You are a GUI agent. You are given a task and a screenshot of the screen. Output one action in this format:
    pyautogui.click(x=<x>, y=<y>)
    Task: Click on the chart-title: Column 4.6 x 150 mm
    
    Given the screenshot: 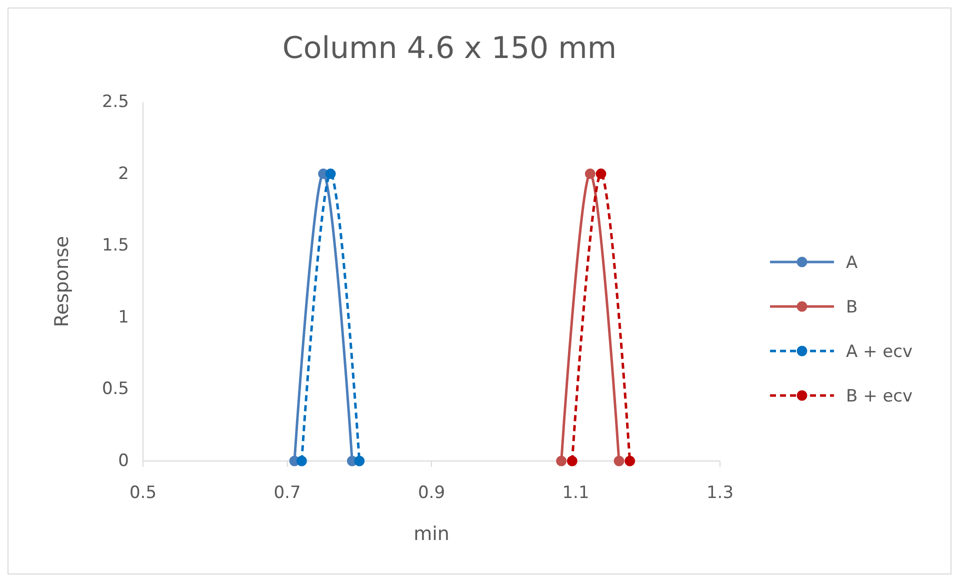 What is the action you would take?
    pyautogui.click(x=449, y=48)
    